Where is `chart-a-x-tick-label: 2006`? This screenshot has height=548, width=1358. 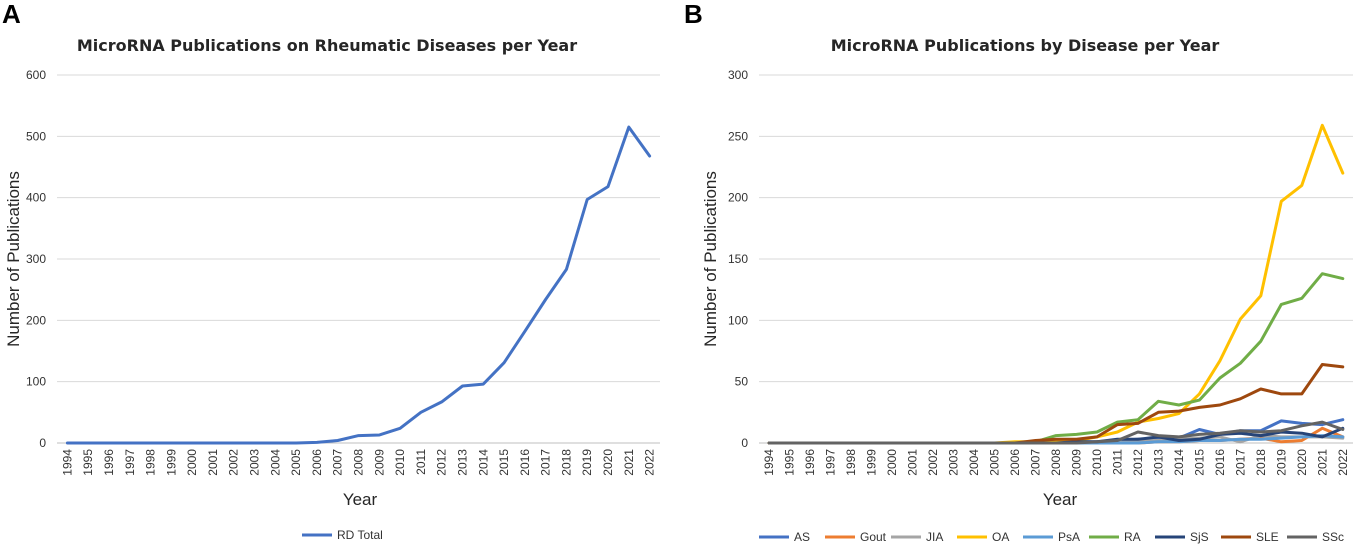 chart-a-x-tick-label: 2006 is located at coordinates (317, 462).